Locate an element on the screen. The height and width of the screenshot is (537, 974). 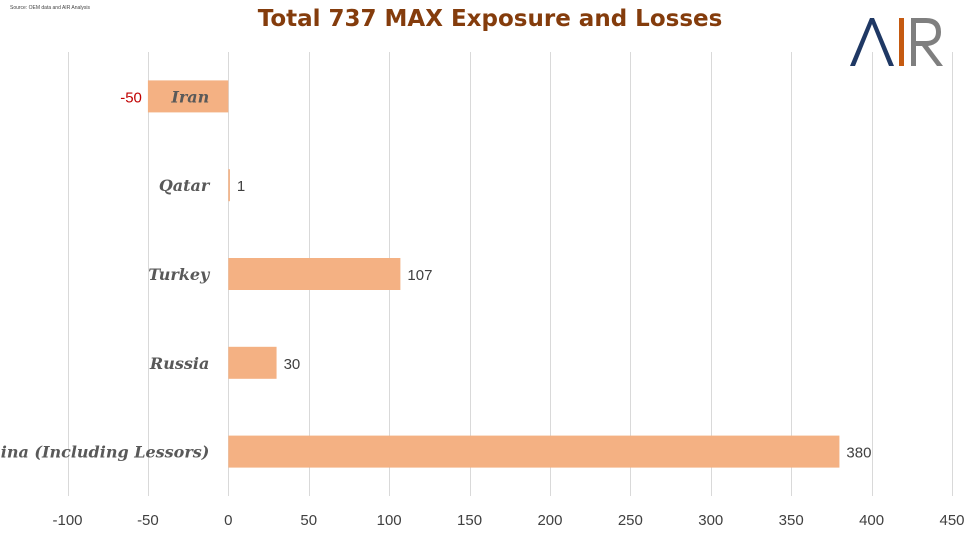
source-note: Source: OEM data and AIR Analysis is located at coordinates (50, 8).